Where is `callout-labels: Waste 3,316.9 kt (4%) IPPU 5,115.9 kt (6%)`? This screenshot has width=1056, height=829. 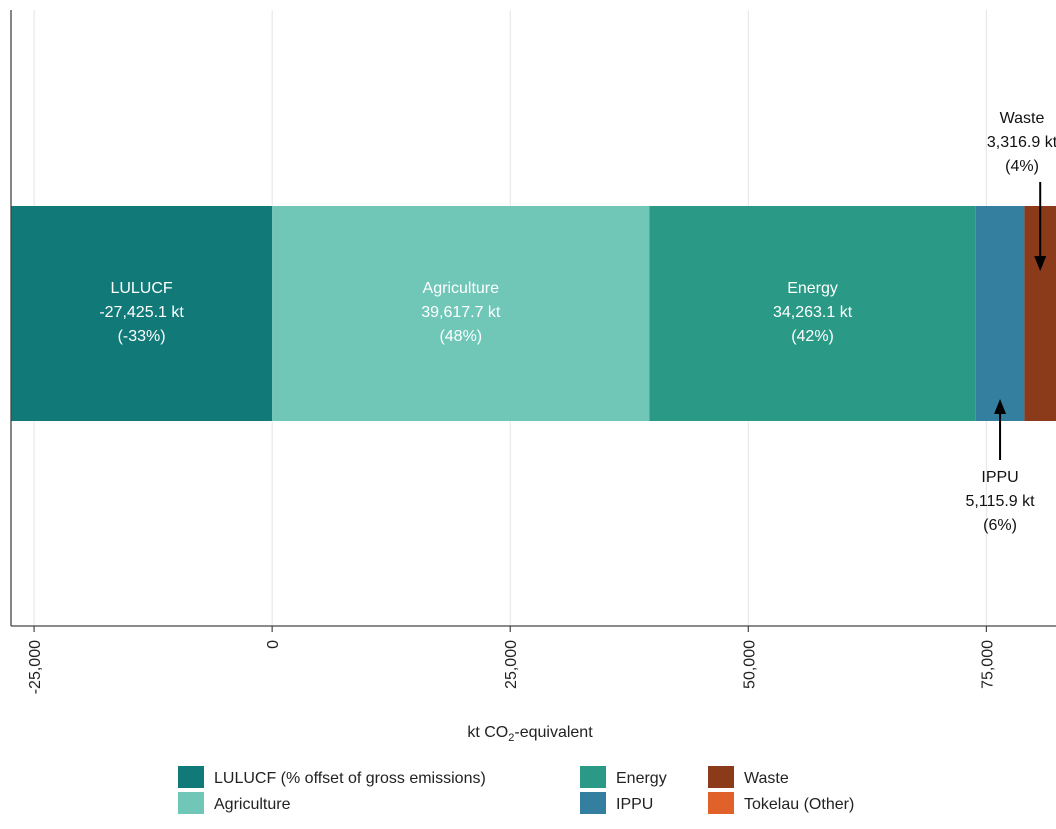 callout-labels: Waste 3,316.9 kt (4%) IPPU 5,115.9 kt (6%) is located at coordinates (1011, 322).